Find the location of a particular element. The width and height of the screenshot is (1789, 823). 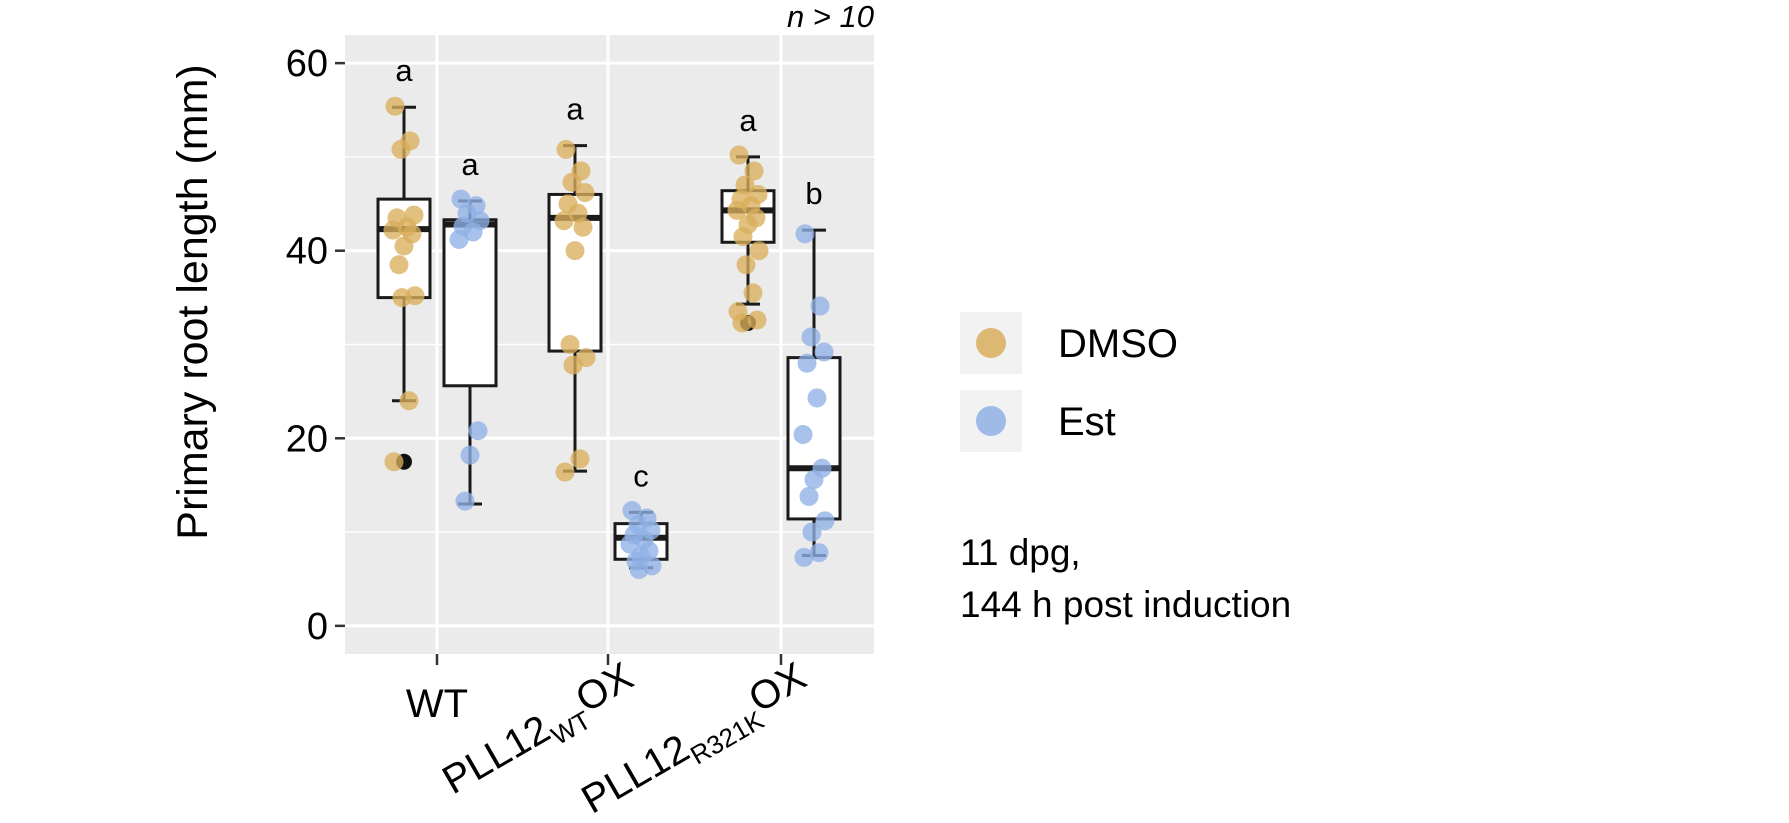

legend-marker-dmso is located at coordinates (991, 343).